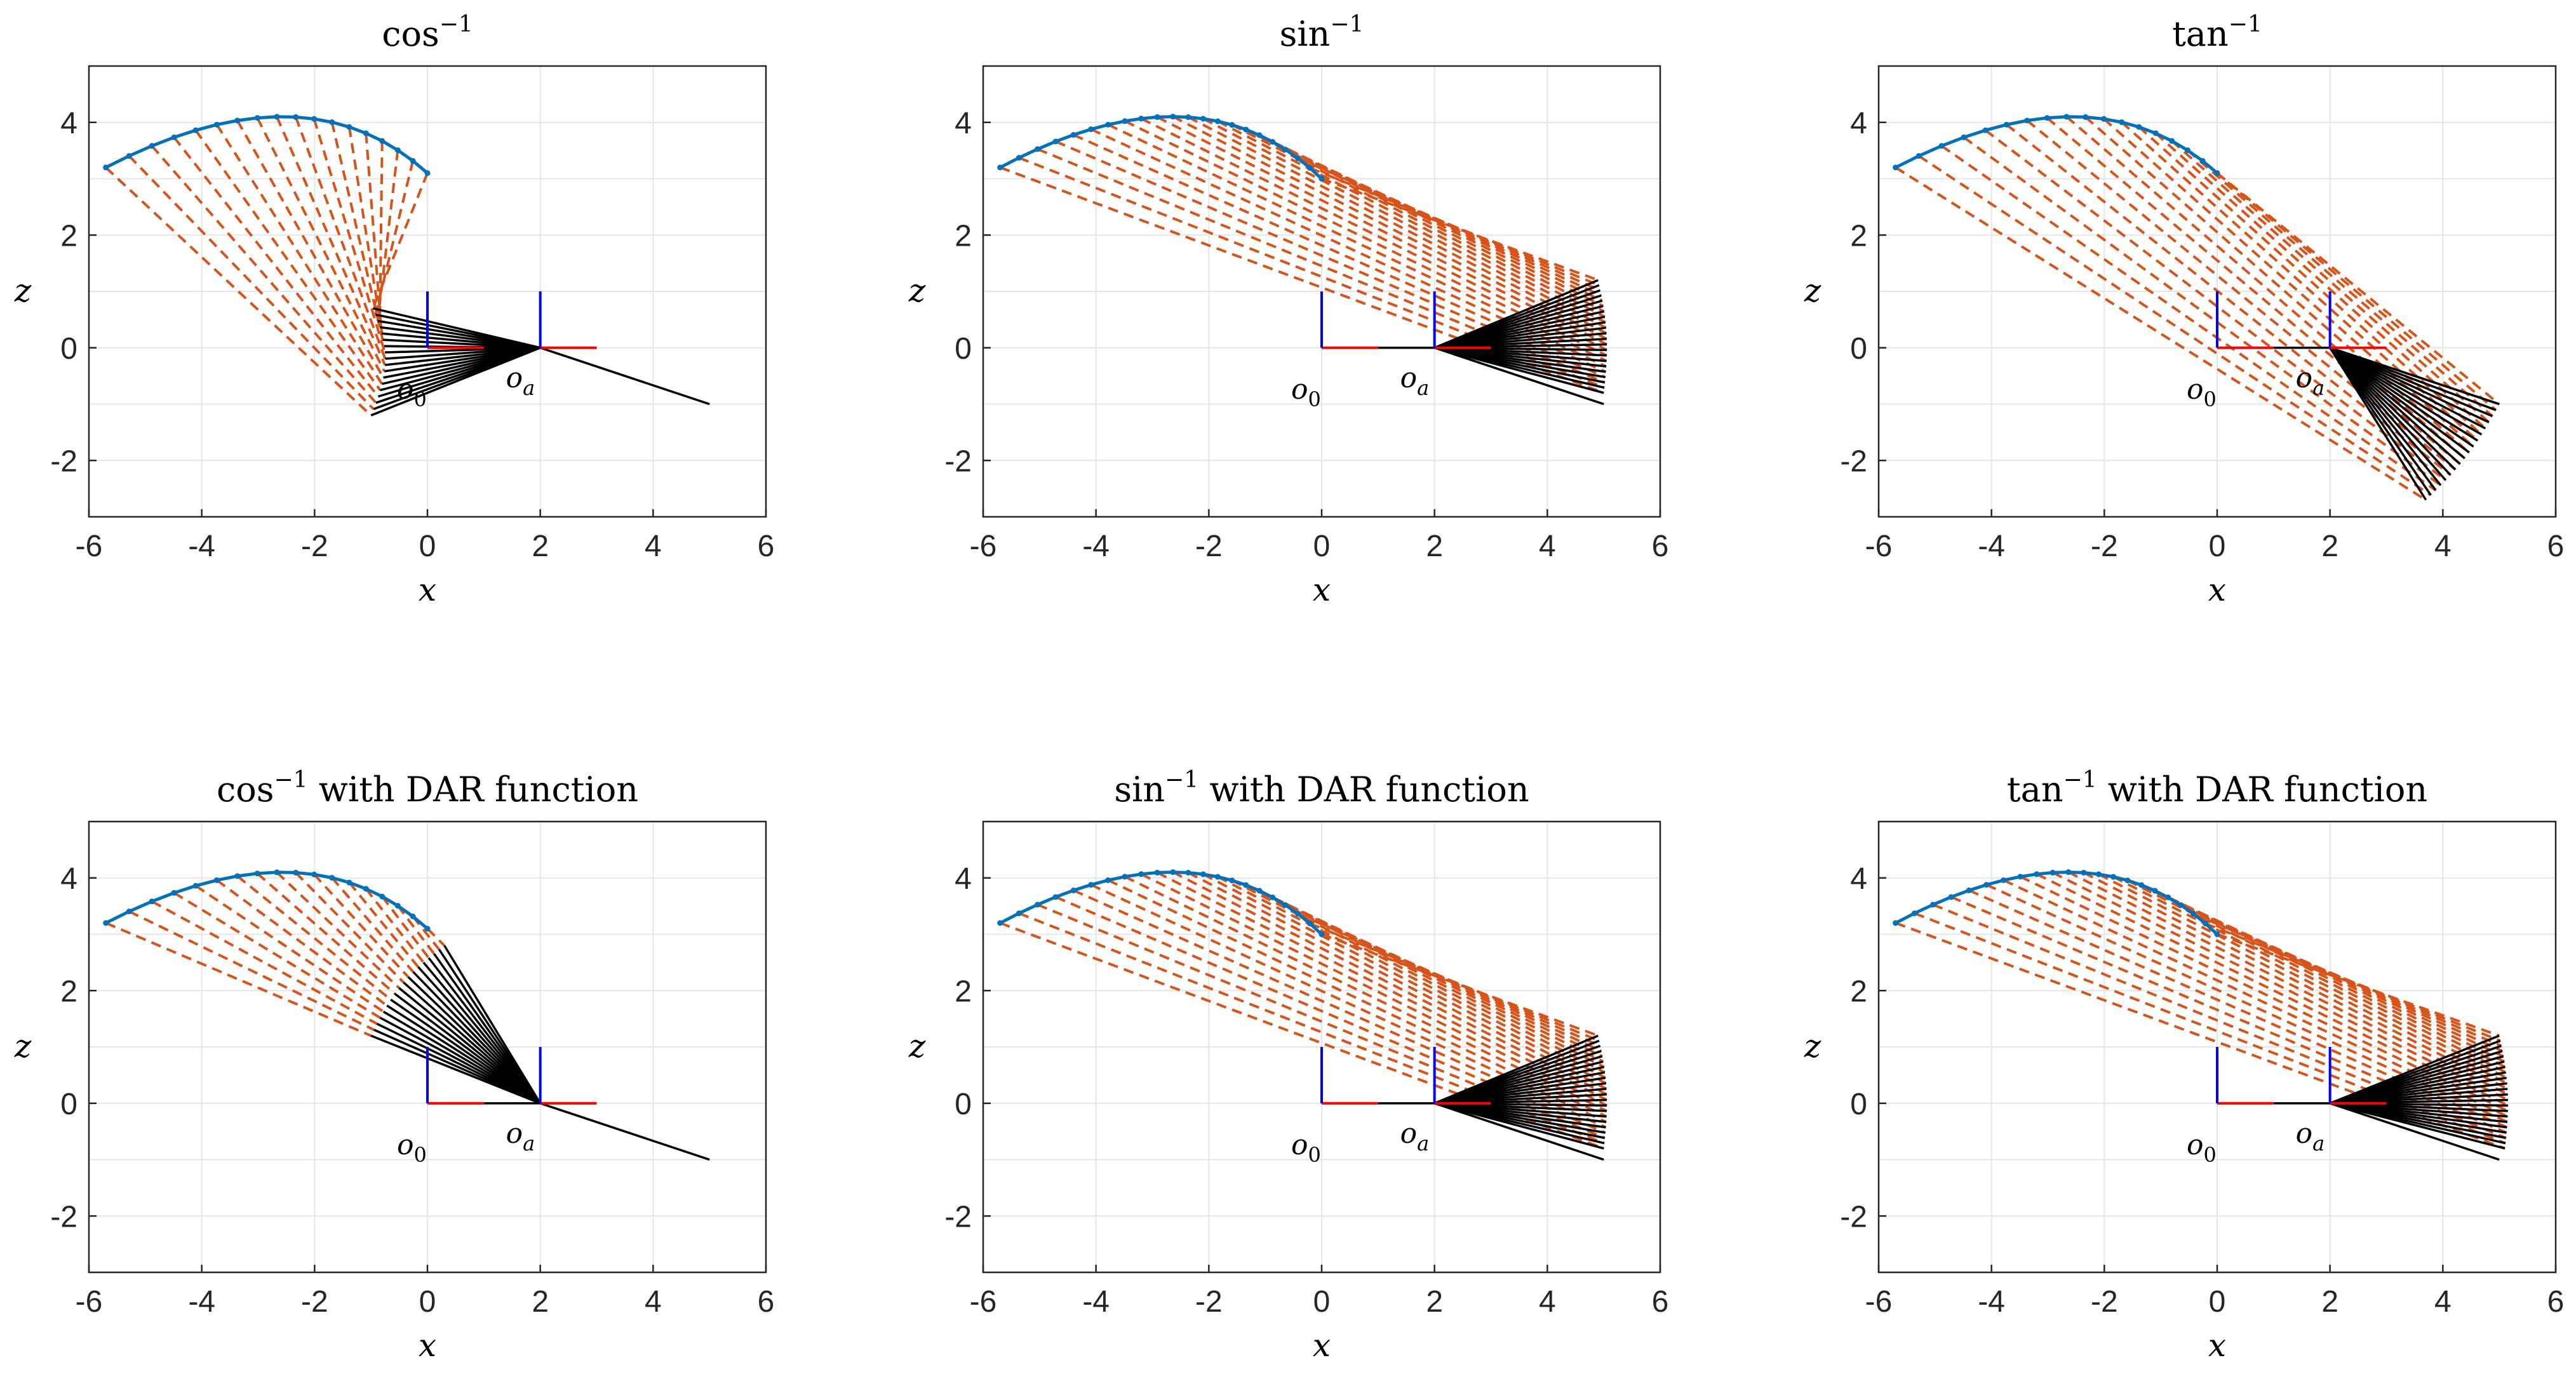 This screenshot has width=2576, height=1386. Describe the element at coordinates (1660, 1302) in the screenshot. I see `x-tick-label: 6` at that location.